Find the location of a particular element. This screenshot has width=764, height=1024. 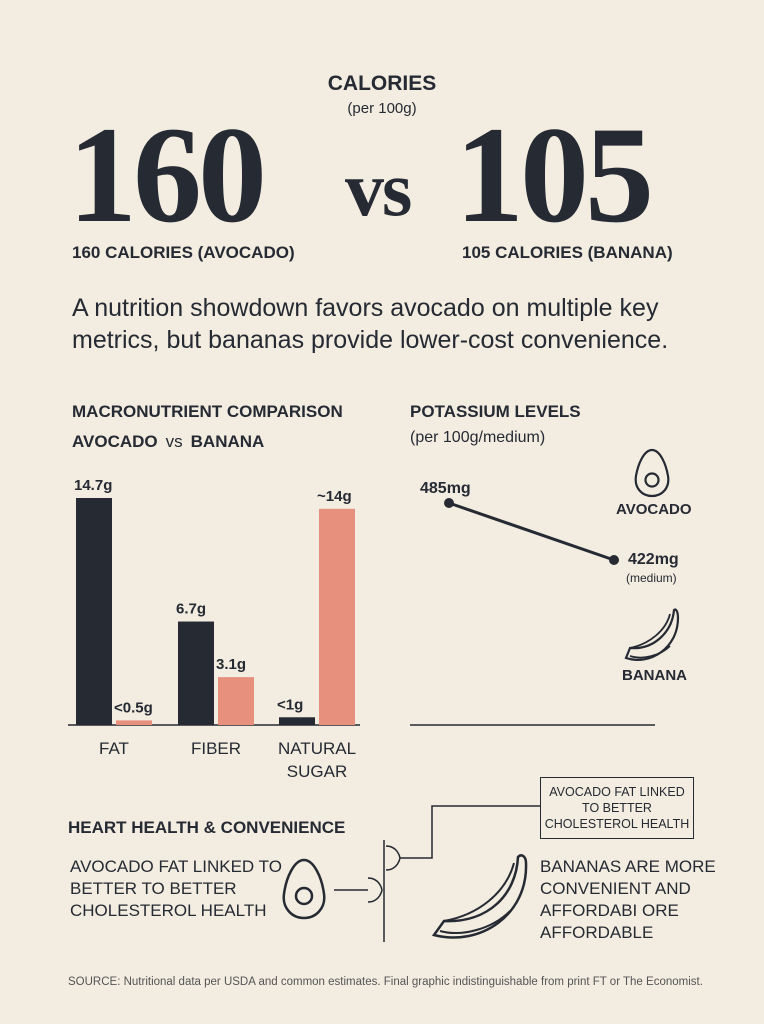

connector-bracket-upper is located at coordinates (393, 858).